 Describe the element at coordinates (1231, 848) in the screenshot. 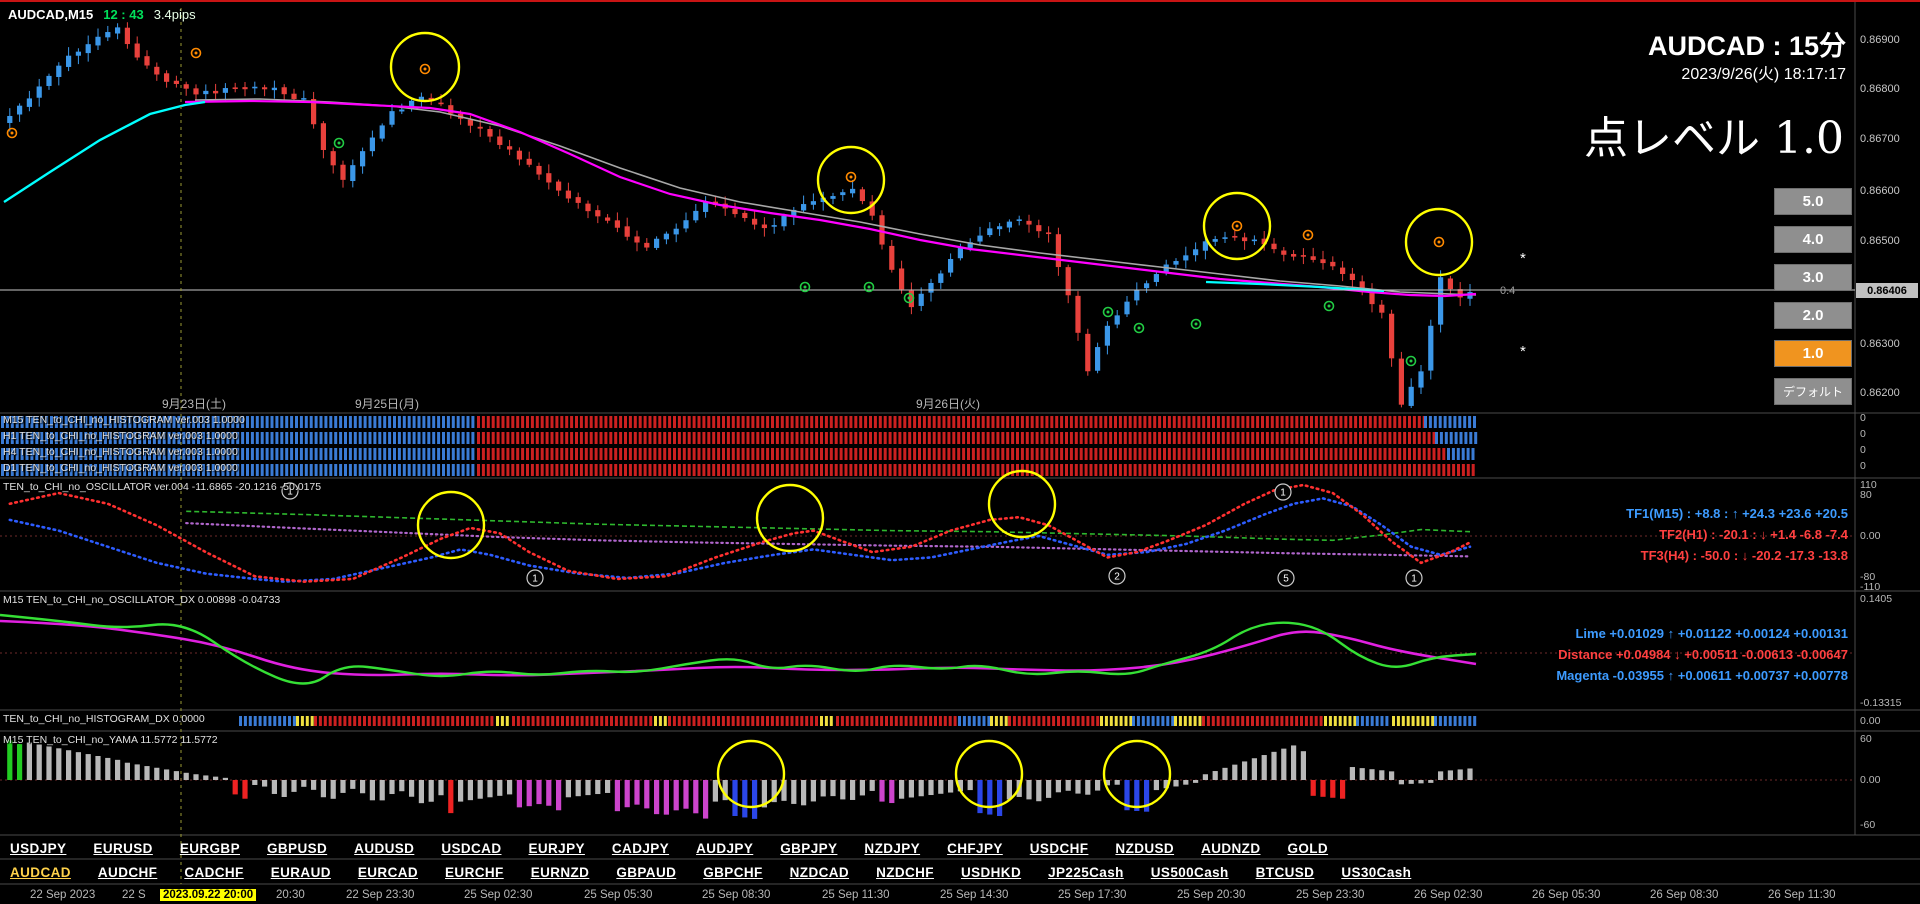

I see `tab-audnzd: AUDNZD` at that location.